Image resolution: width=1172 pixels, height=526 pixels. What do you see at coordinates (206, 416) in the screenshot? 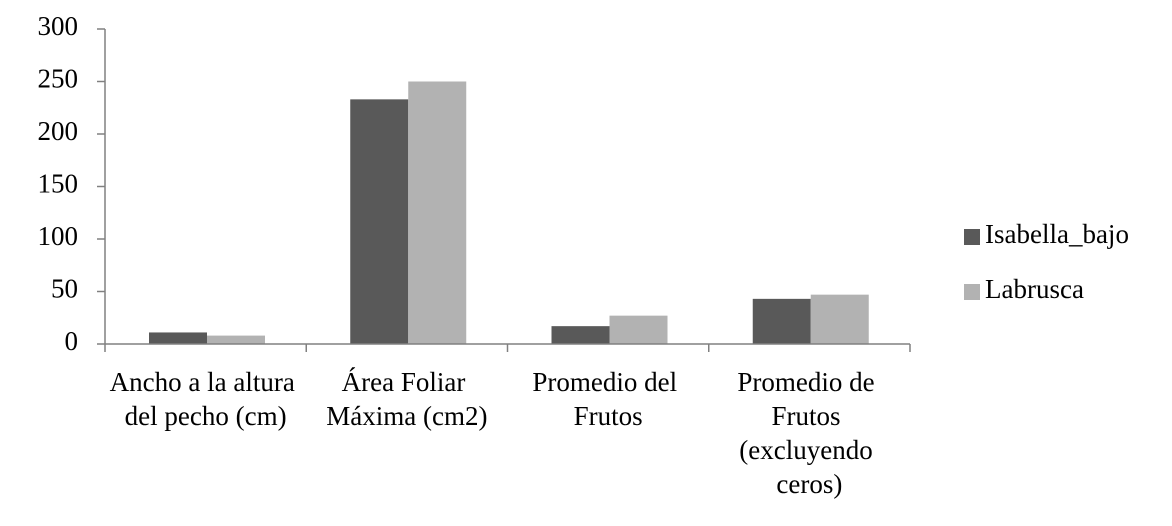
I see `x-tick-label-line: del pecho (cm)` at bounding box center [206, 416].